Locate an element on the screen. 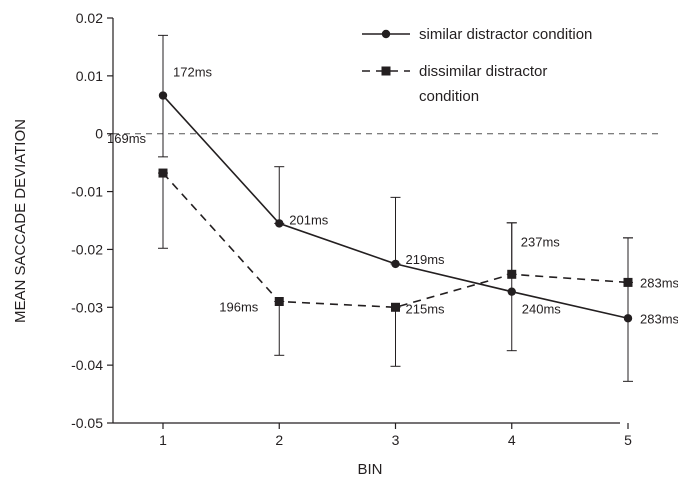 The image size is (678, 481). y-tick-labels: 0.02 0.01 0 -0.01 -0.02 -0.03 -0.04 -0.05 is located at coordinates (87, 220).